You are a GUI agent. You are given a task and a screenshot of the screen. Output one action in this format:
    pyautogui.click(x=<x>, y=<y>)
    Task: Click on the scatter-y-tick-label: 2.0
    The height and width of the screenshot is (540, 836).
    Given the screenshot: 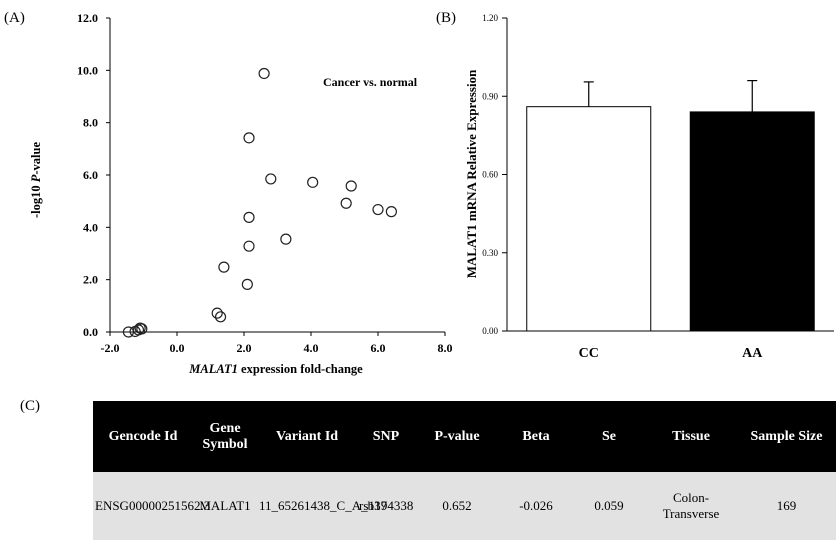 What is the action you would take?
    pyautogui.click(x=90, y=280)
    